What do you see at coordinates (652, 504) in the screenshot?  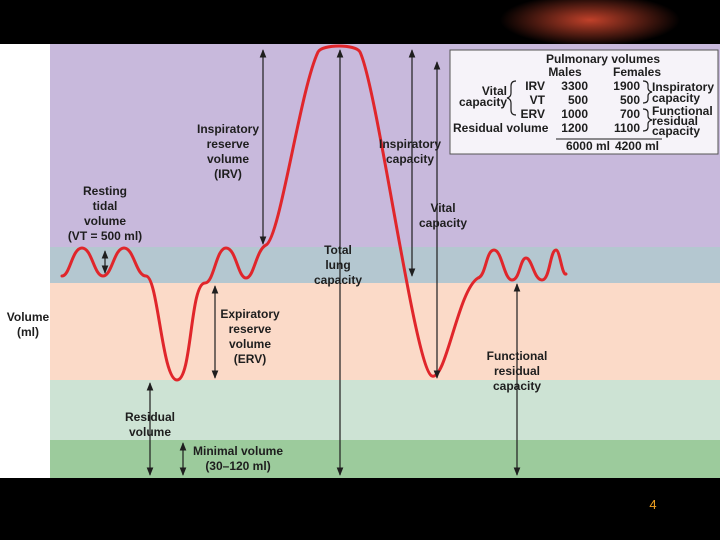 I see `page-number: 4` at bounding box center [652, 504].